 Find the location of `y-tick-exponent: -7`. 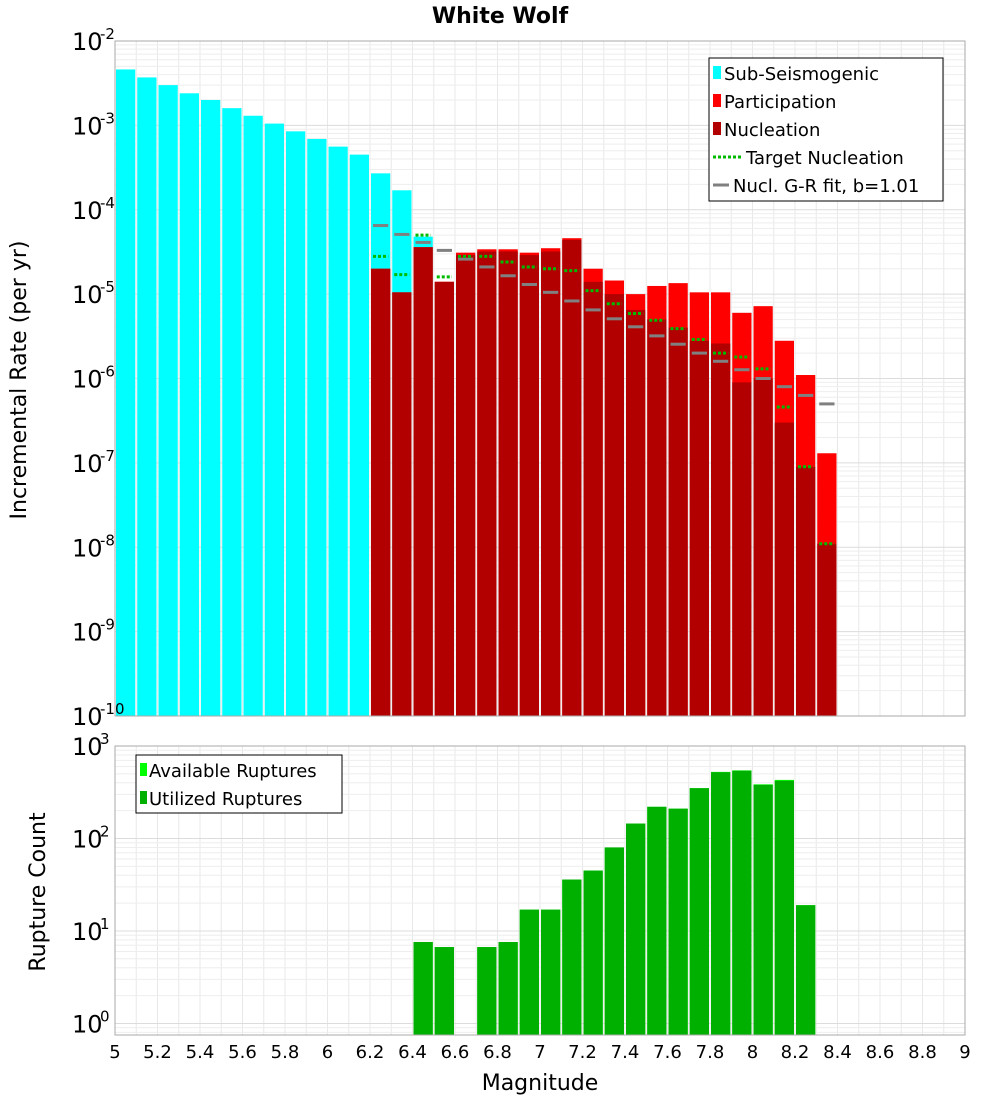

y-tick-exponent: -7 is located at coordinates (107, 456).